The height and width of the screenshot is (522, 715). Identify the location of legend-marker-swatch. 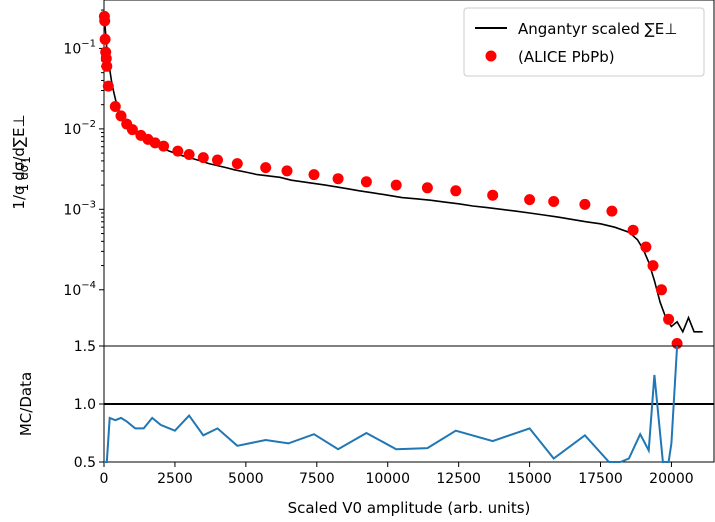
(491, 56).